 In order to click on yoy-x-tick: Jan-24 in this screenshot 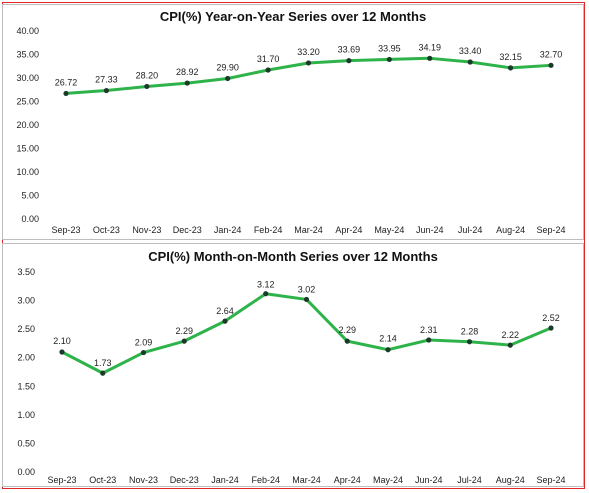, I will do `click(228, 230)`.